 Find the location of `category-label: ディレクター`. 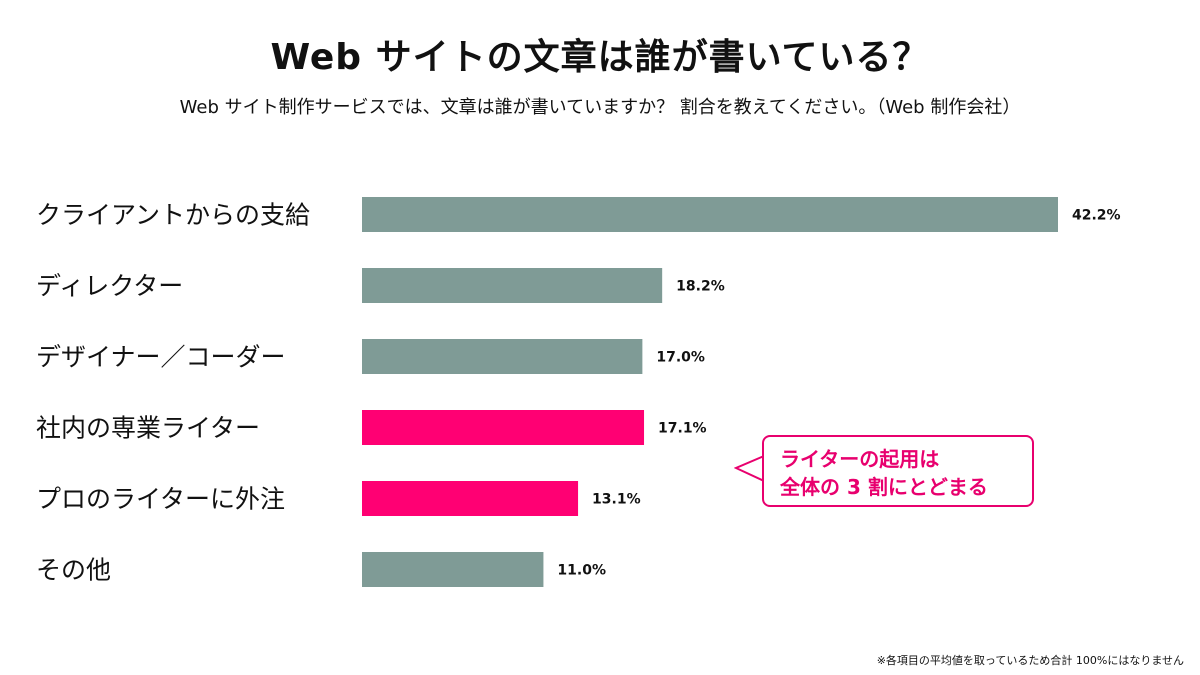

category-label: ディレクター is located at coordinates (109, 286).